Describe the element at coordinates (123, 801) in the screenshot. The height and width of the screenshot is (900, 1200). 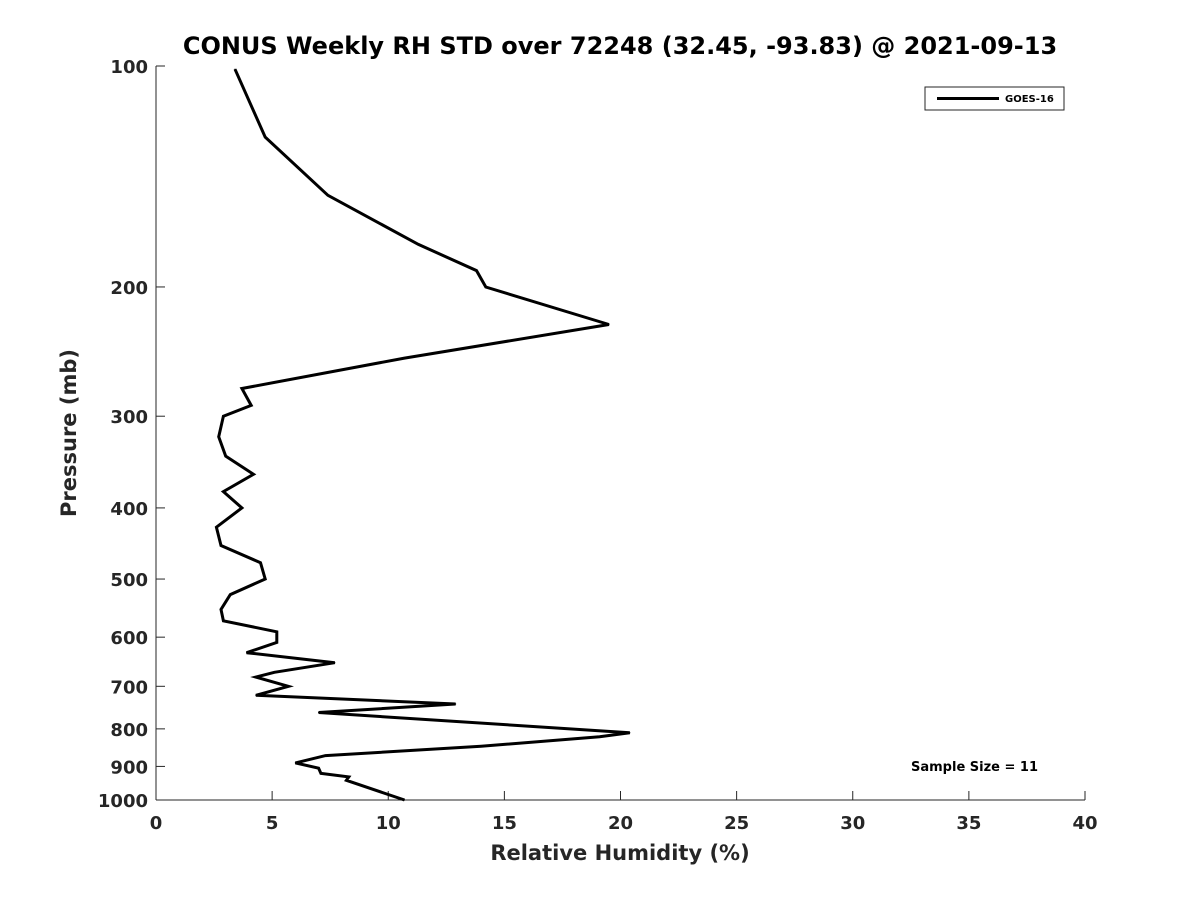
I see `y-tick-label: 1000` at that location.